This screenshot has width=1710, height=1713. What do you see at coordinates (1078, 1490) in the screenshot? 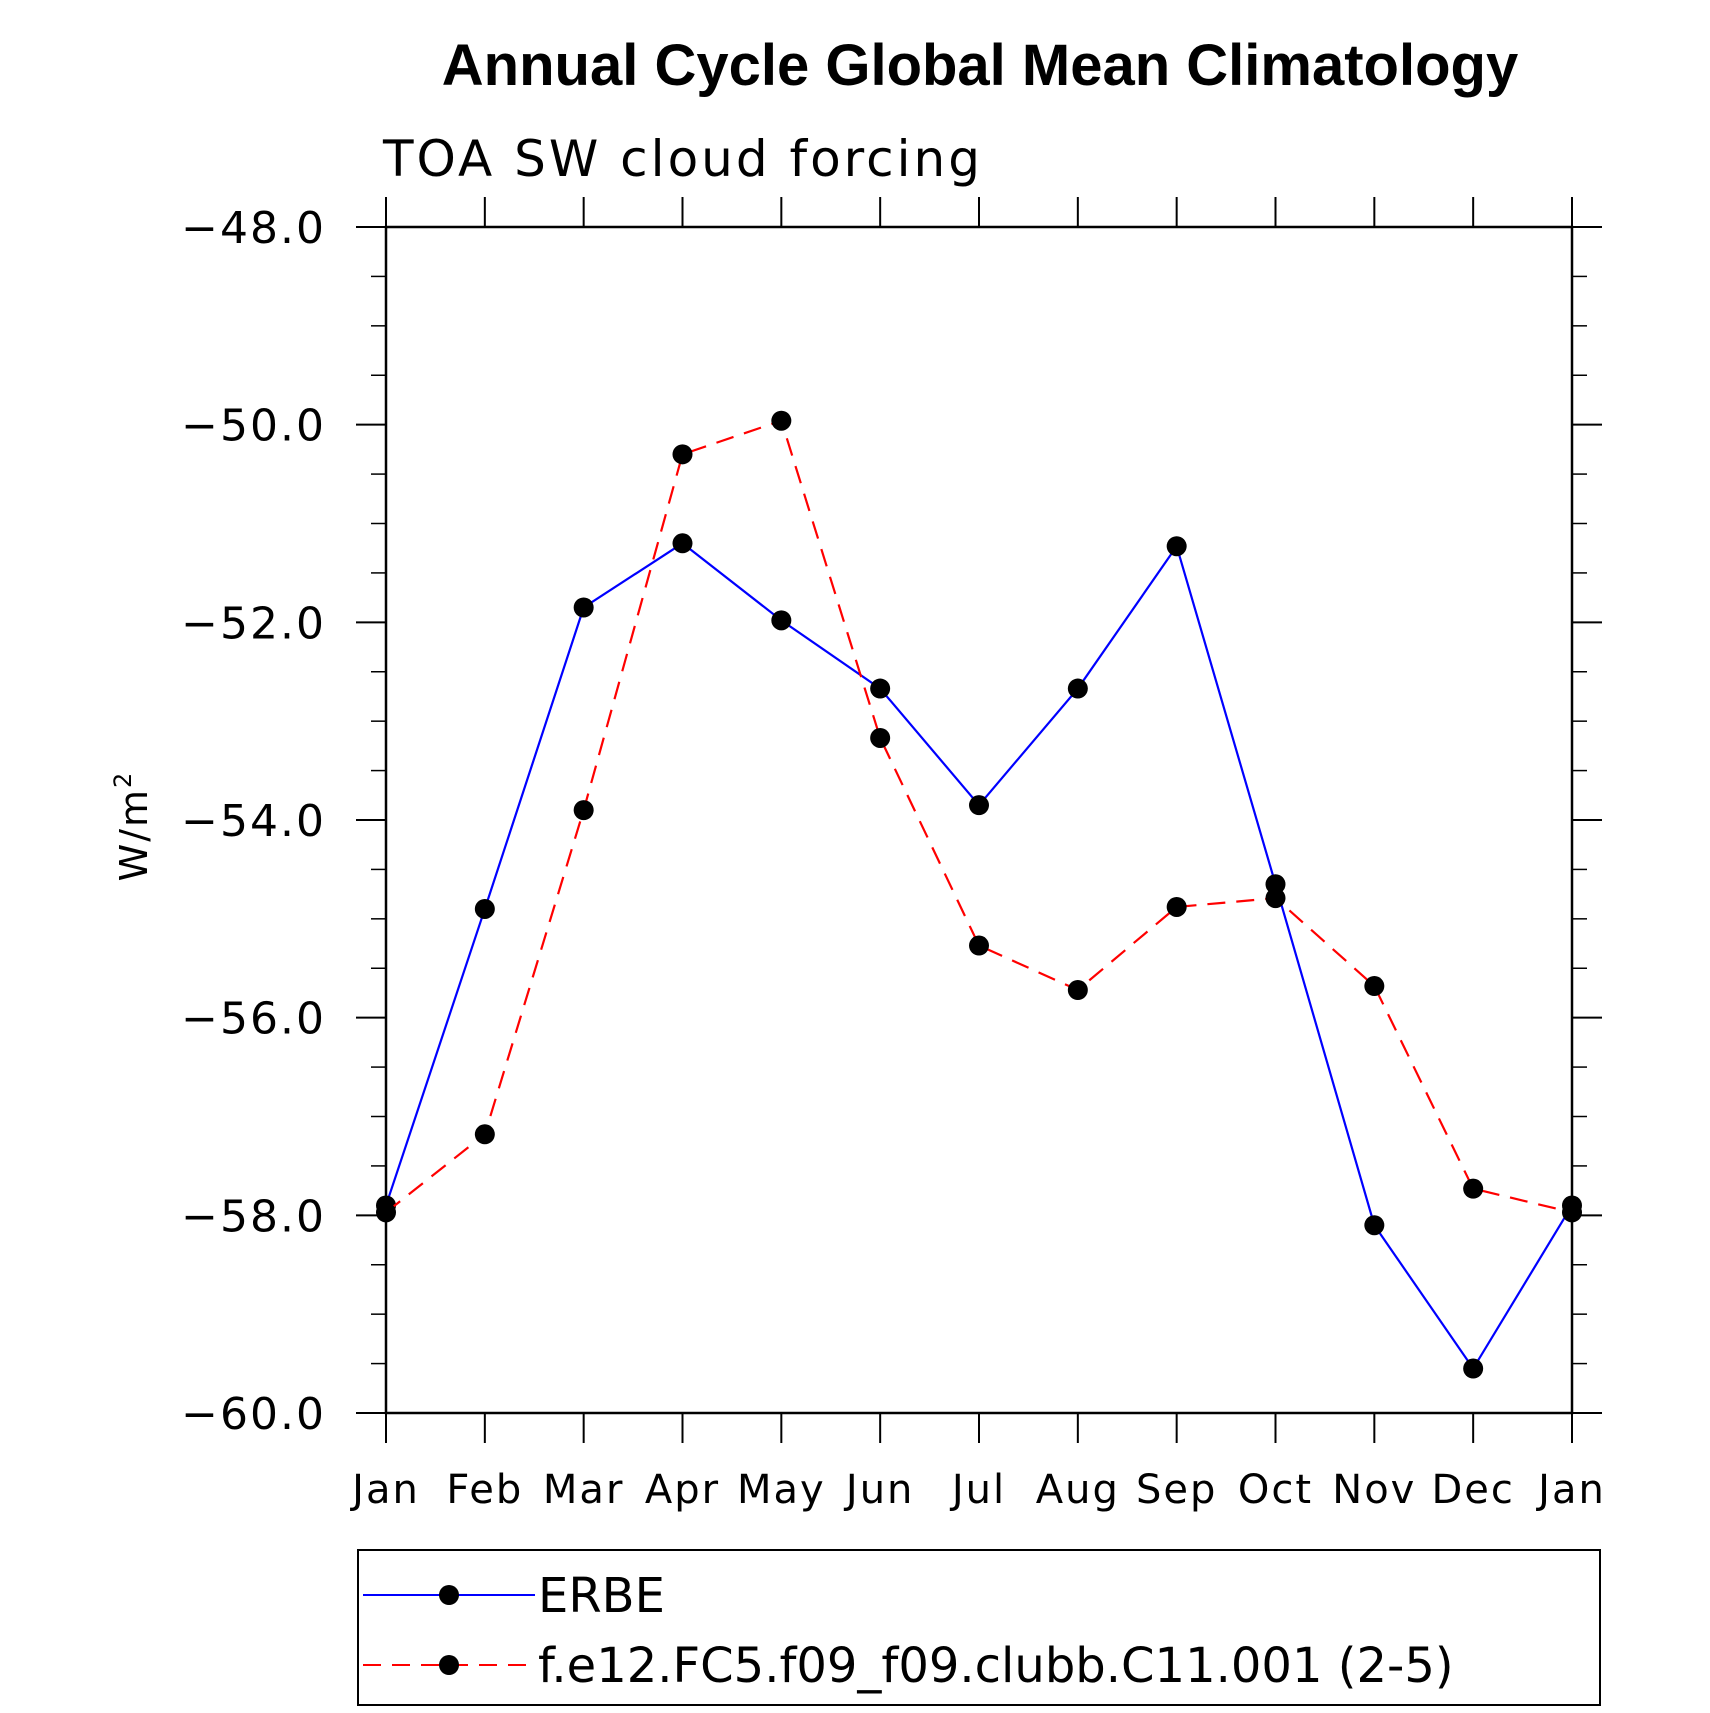
I see `x-tick-label: Aug` at bounding box center [1078, 1490].